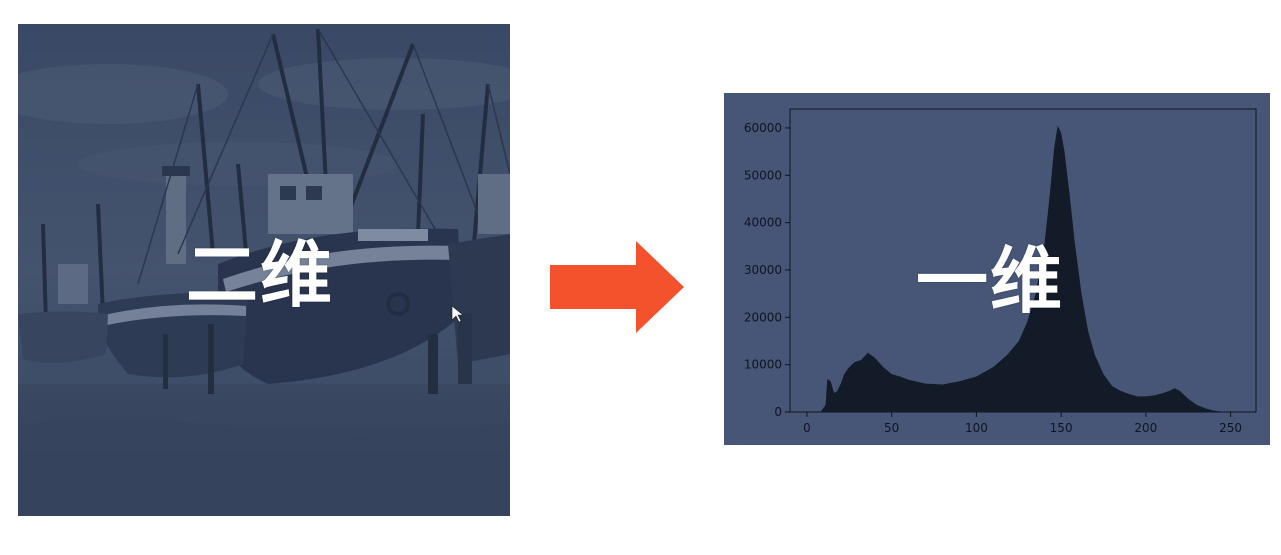 The height and width of the screenshot is (555, 1281). Describe the element at coordinates (1061, 428) in the screenshot. I see `x-tick-label: 150` at that location.